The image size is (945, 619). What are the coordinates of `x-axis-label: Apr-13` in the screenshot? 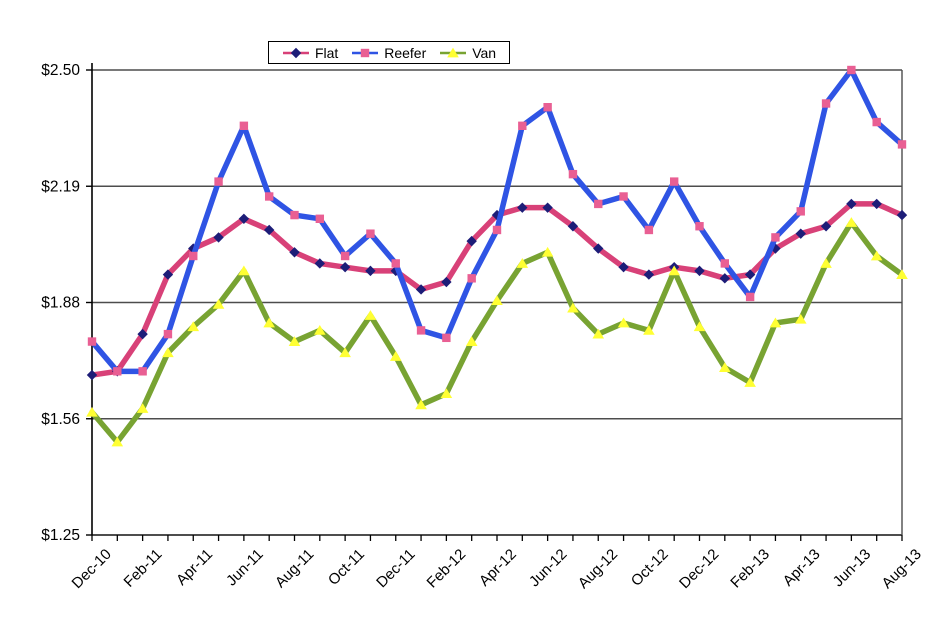 It's located at (802, 568).